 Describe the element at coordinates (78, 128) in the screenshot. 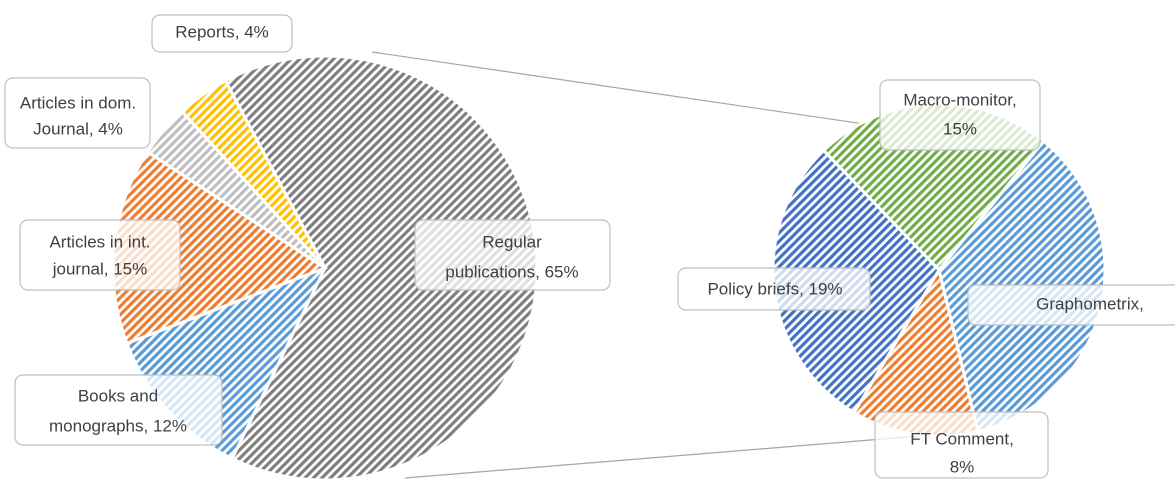

I see `data-label: Journal, 4%` at that location.